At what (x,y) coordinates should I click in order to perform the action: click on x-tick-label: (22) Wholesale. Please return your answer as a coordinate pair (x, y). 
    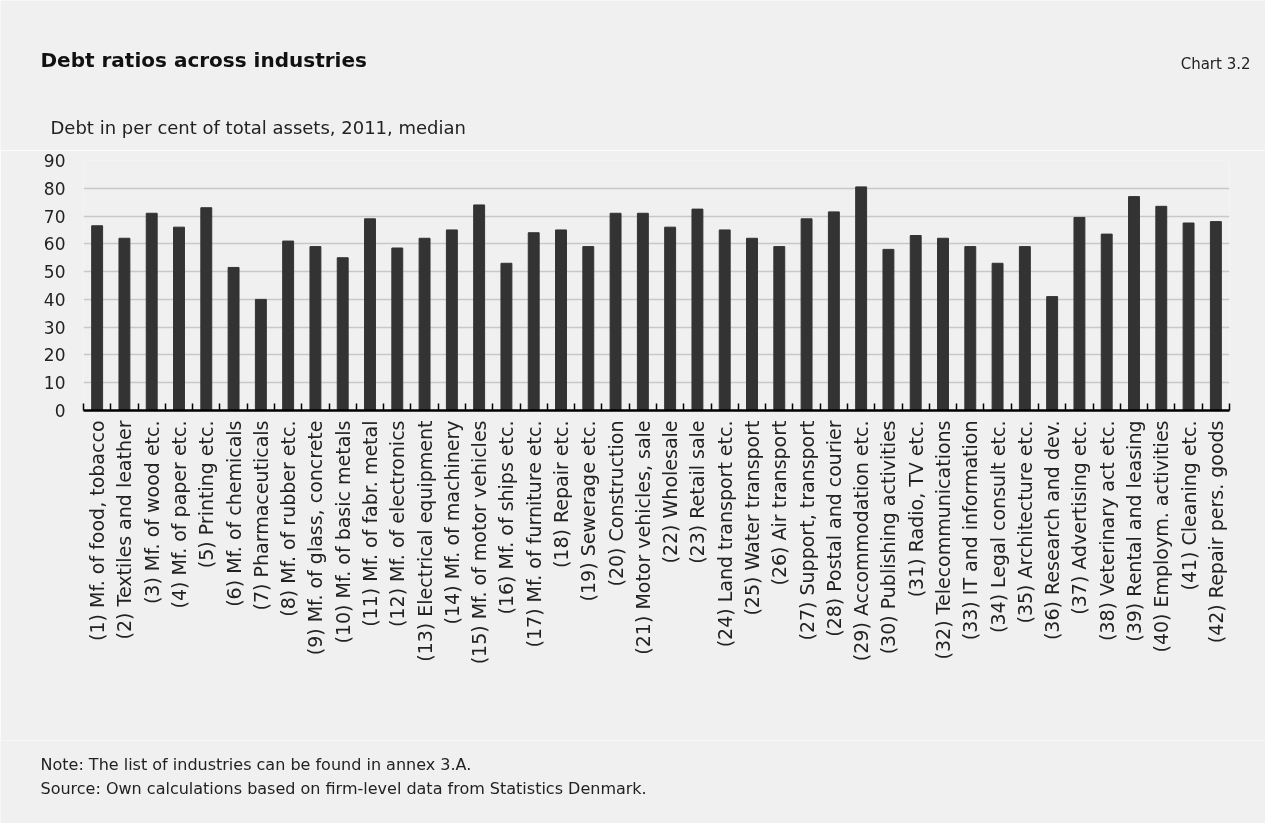
    Looking at the image, I should click on (670, 492).